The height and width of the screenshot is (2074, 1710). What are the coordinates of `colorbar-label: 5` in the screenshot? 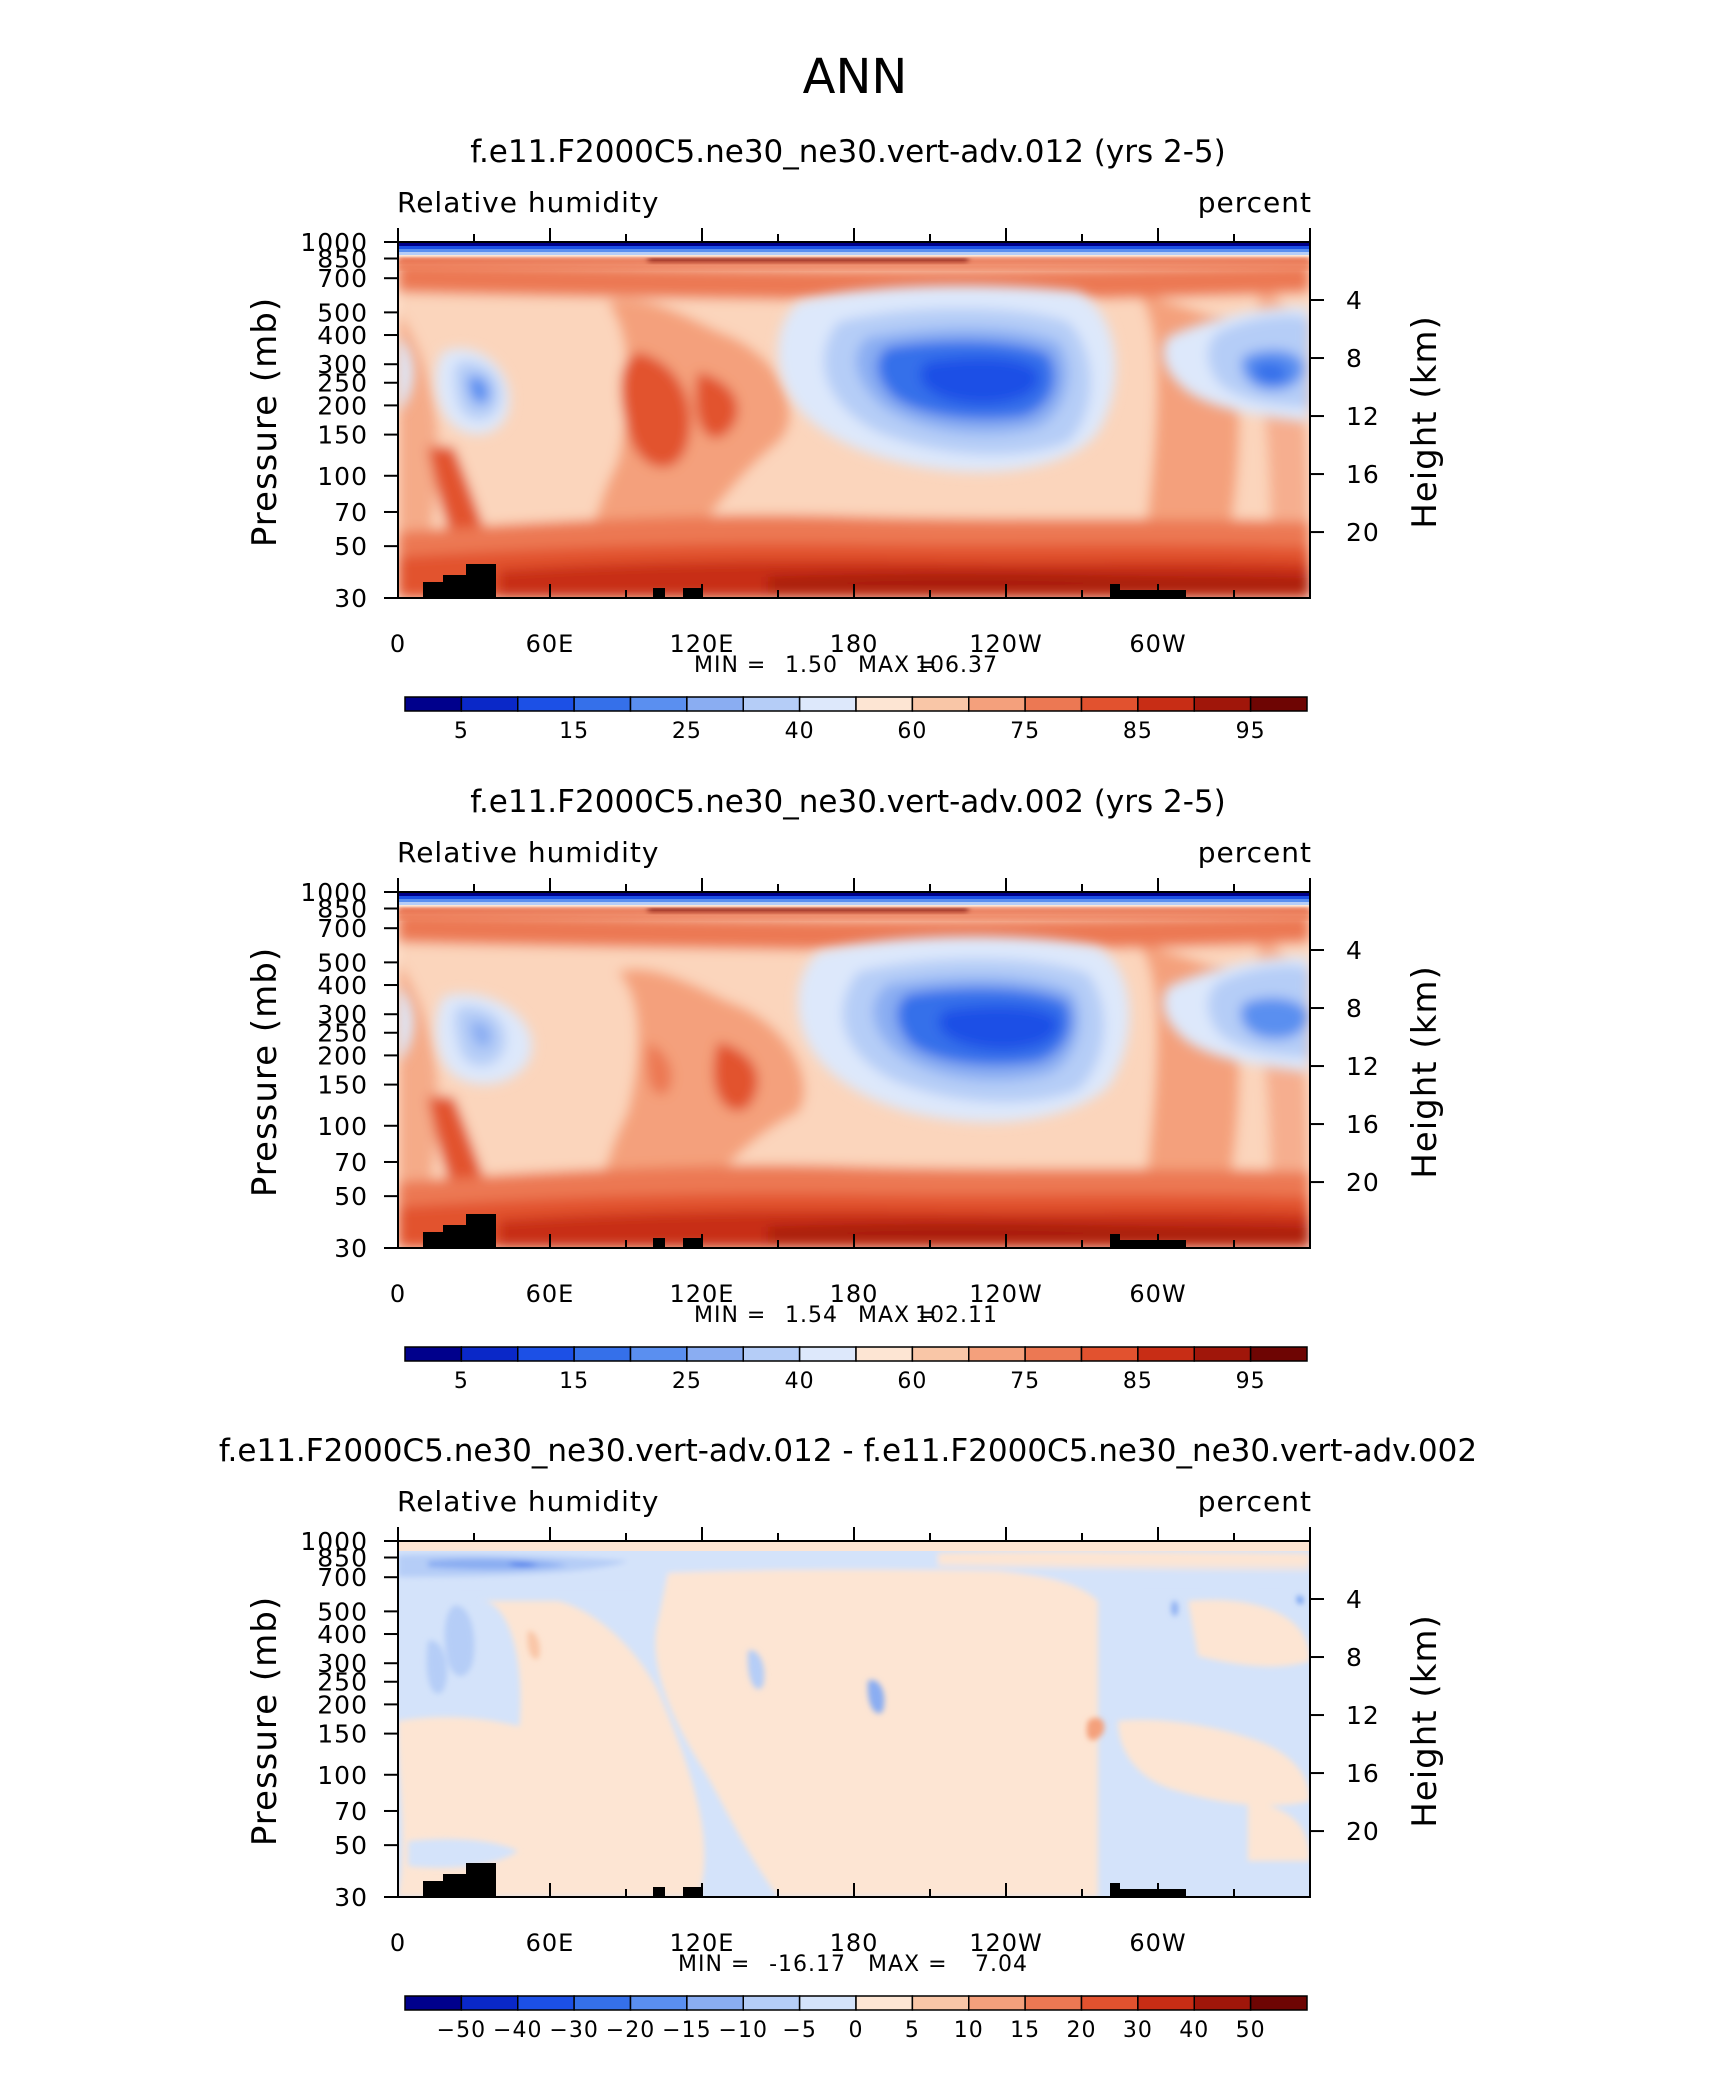 It's located at (912, 2030).